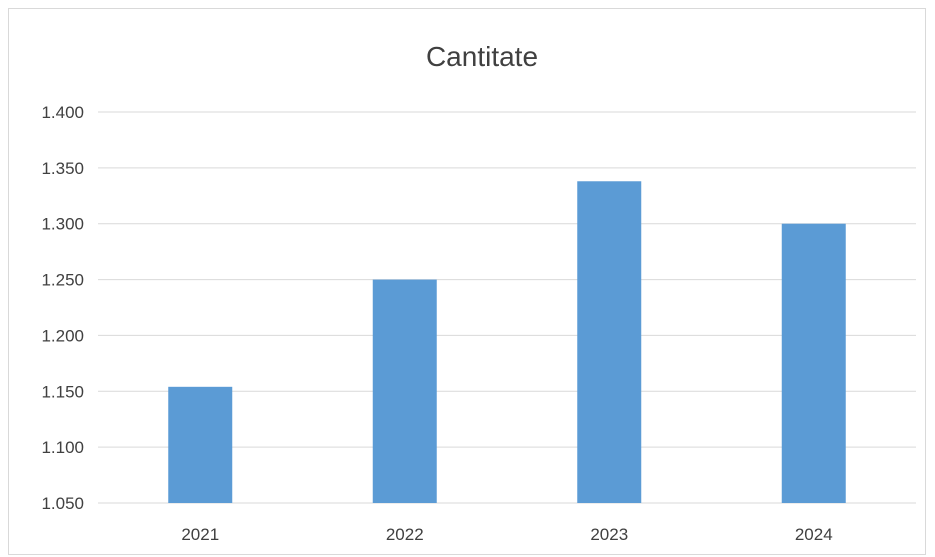  What do you see at coordinates (62, 503) in the screenshot?
I see `y-tick-label: 1.050` at bounding box center [62, 503].